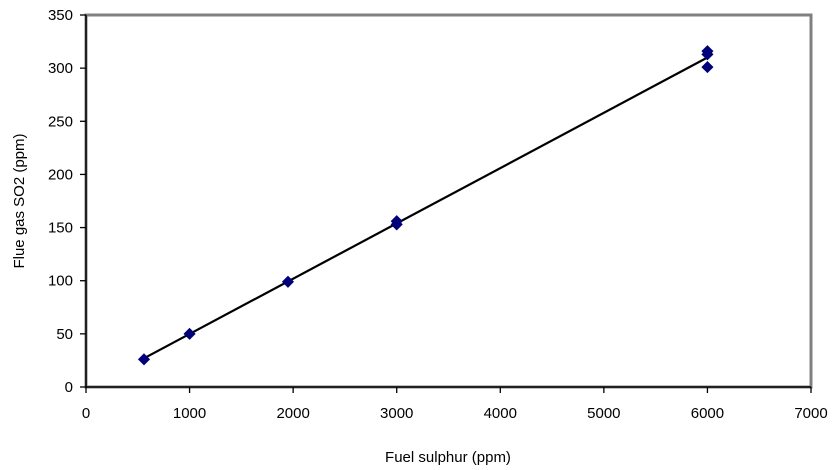 Image resolution: width=834 pixels, height=470 pixels. What do you see at coordinates (500, 413) in the screenshot?
I see `x-tick-label: 4000` at bounding box center [500, 413].